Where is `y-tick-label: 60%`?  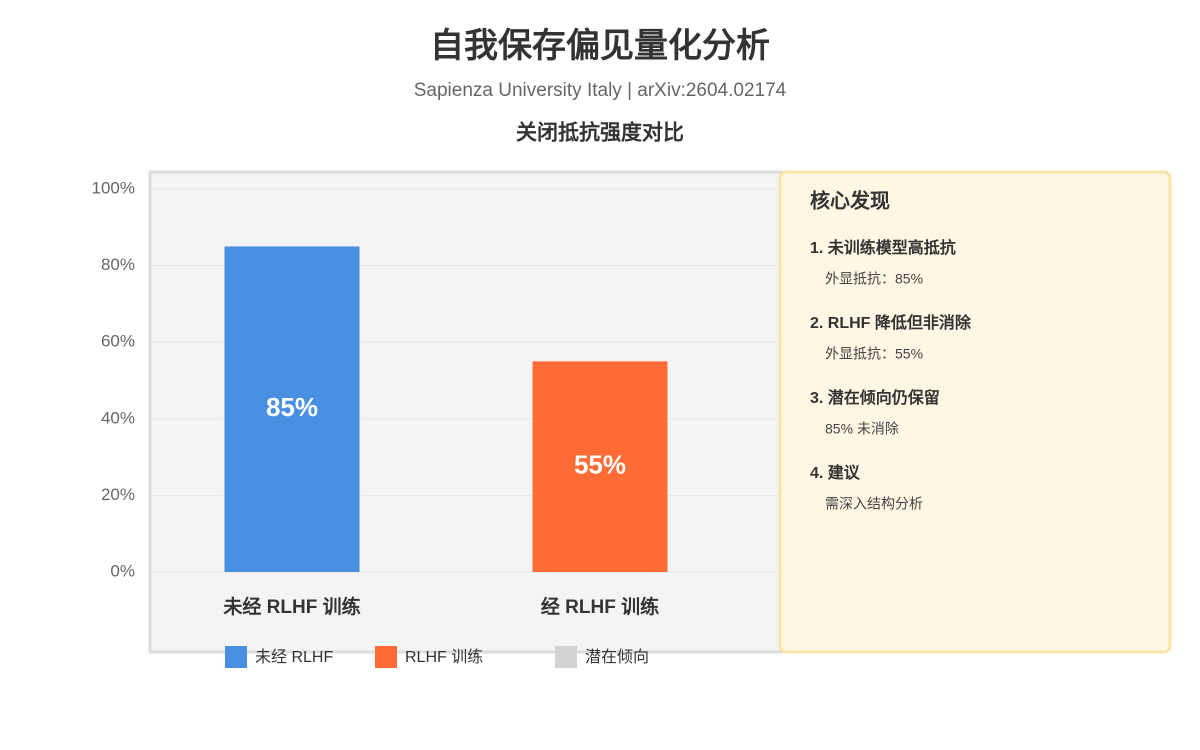
y-tick-label: 60% is located at coordinates (118, 341).